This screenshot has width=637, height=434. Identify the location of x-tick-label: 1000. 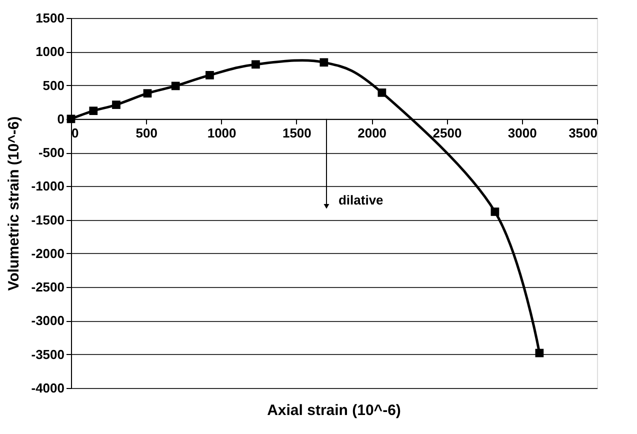
(221, 132).